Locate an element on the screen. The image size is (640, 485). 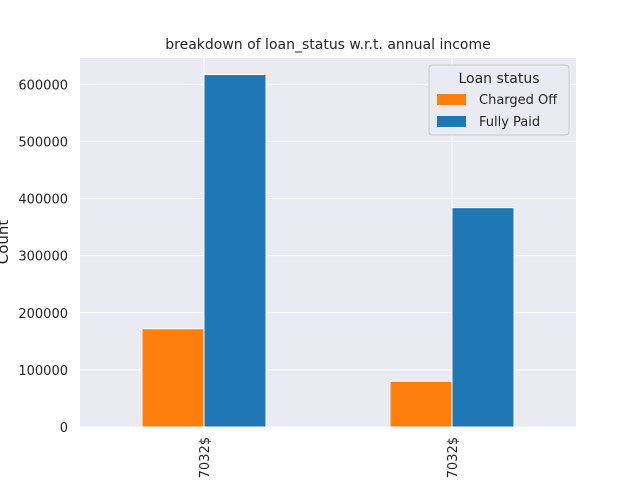
y-tick-labels: 0 100000 200000 300000 400000 500000 600000 is located at coordinates (43, 257).